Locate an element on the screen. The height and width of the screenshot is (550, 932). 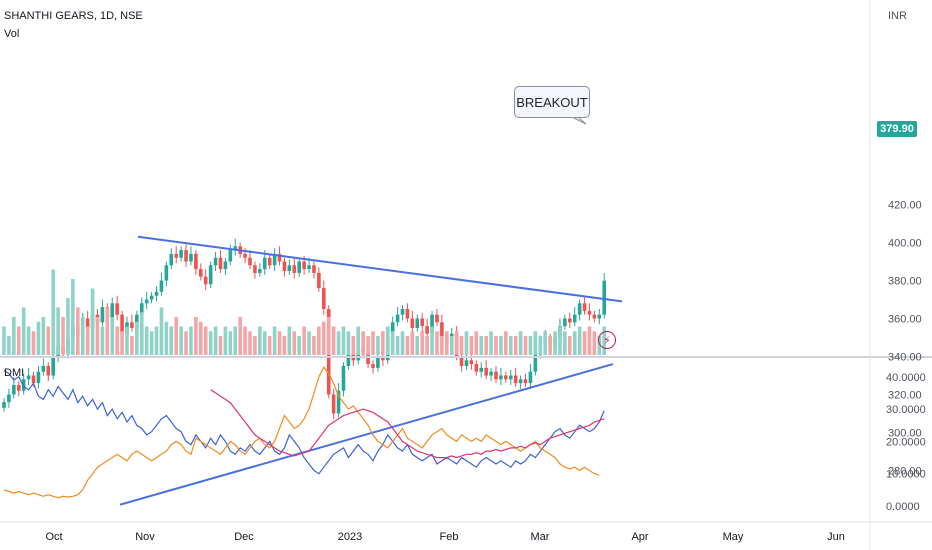
time-tick-label: Apr is located at coordinates (639, 537).